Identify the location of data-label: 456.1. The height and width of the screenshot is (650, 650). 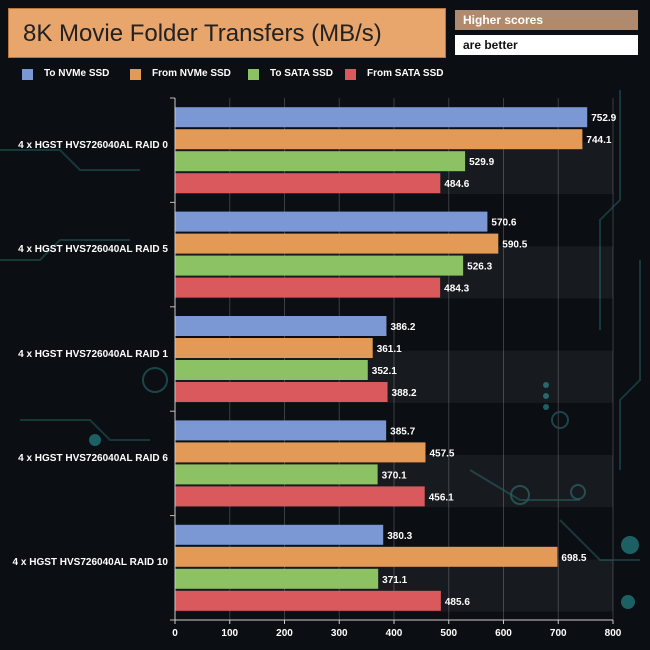
(441, 497).